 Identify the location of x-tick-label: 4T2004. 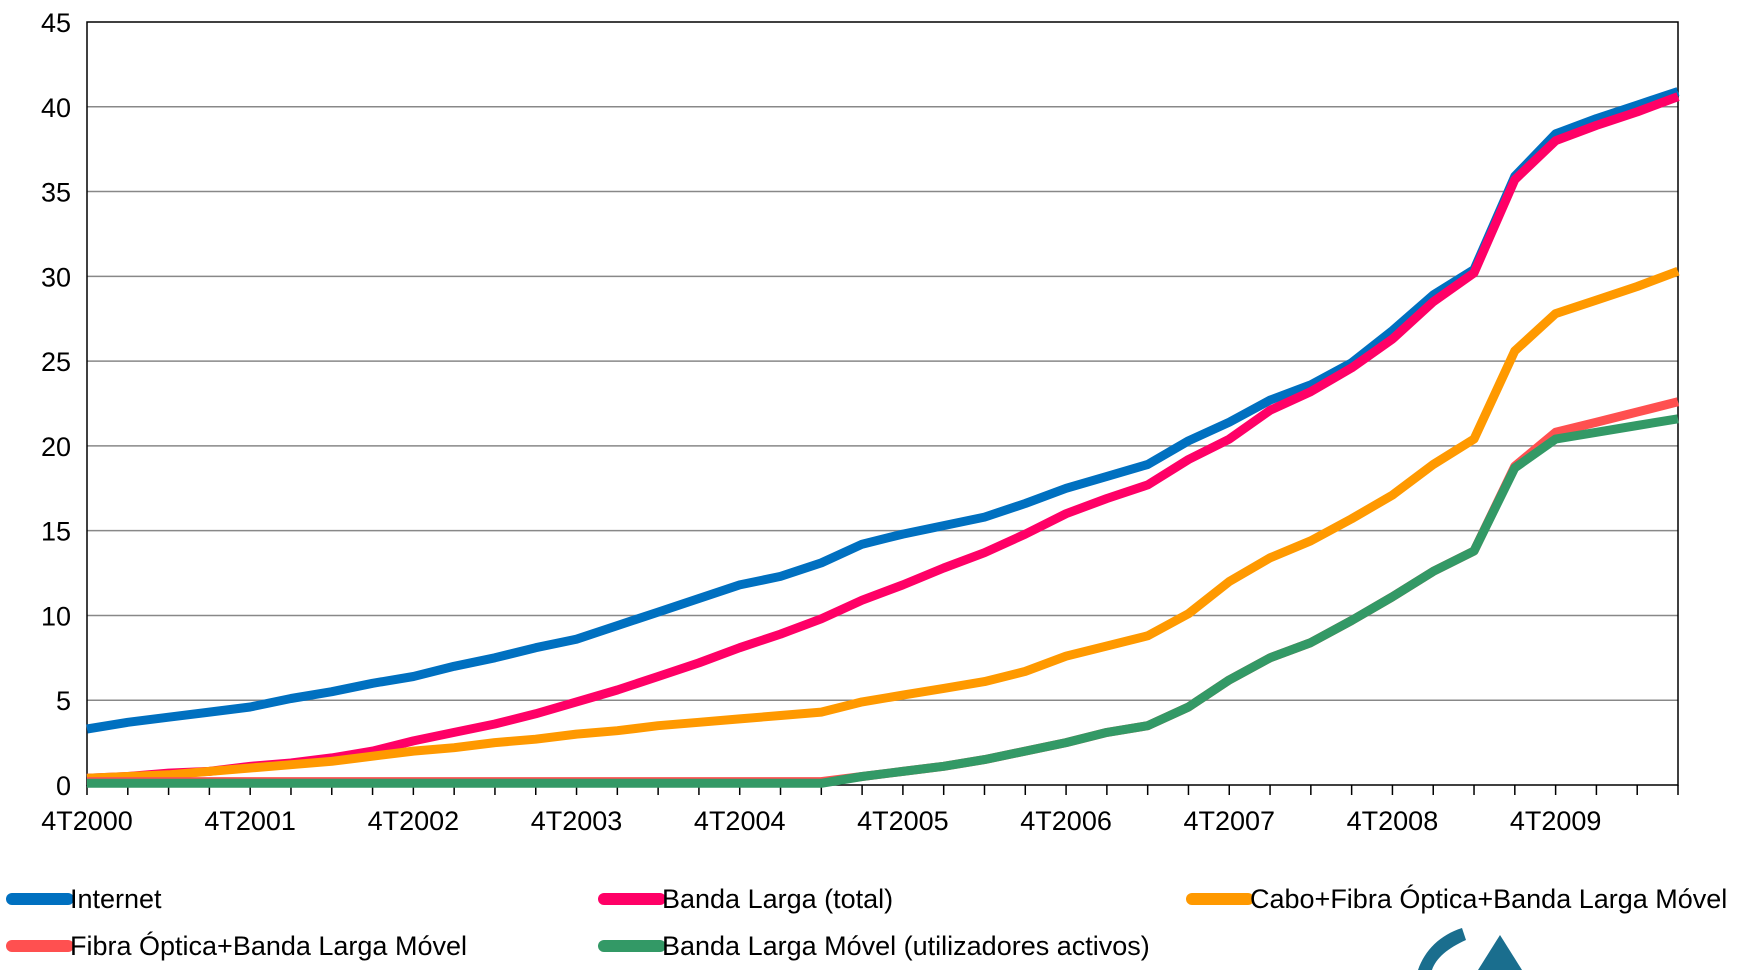
(740, 821).